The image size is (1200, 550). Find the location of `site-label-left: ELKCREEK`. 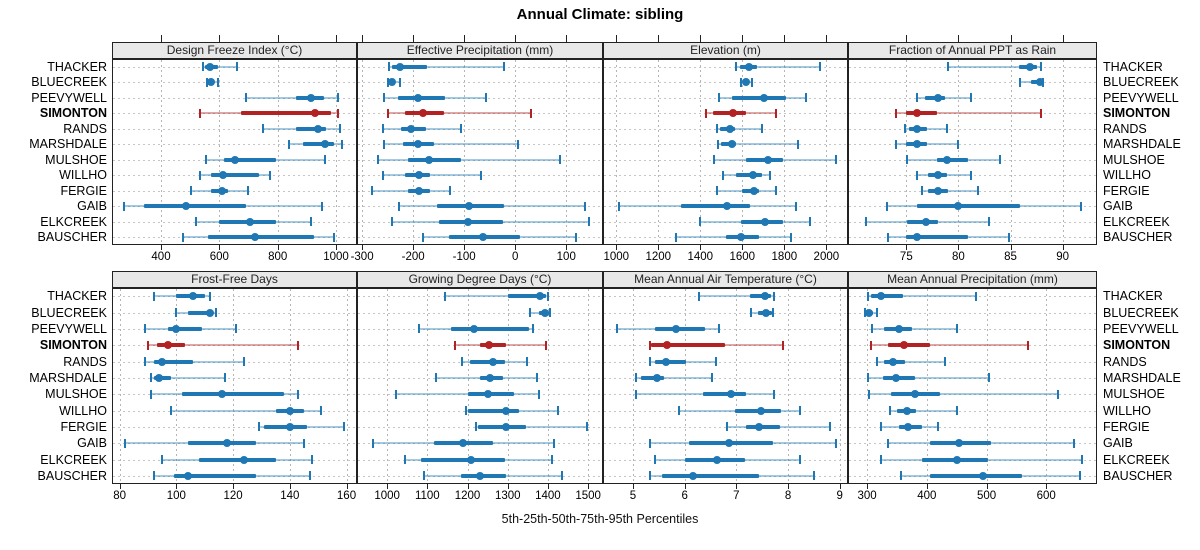

site-label-left: ELKCREEK is located at coordinates (73, 459).